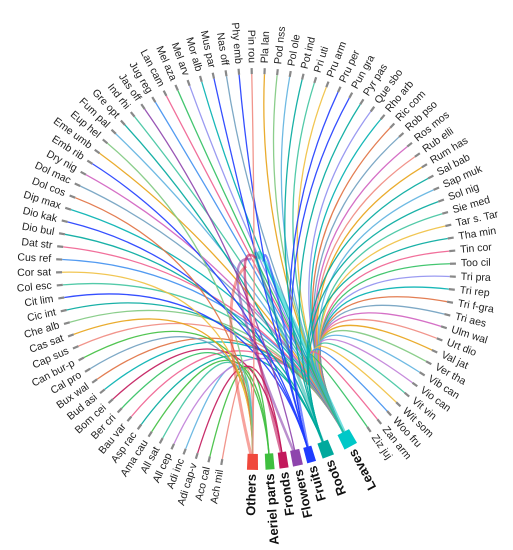 This screenshot has width=513, height=550. What do you see at coordinates (326, 449) in the screenshot?
I see `part-block-roots` at bounding box center [326, 449].